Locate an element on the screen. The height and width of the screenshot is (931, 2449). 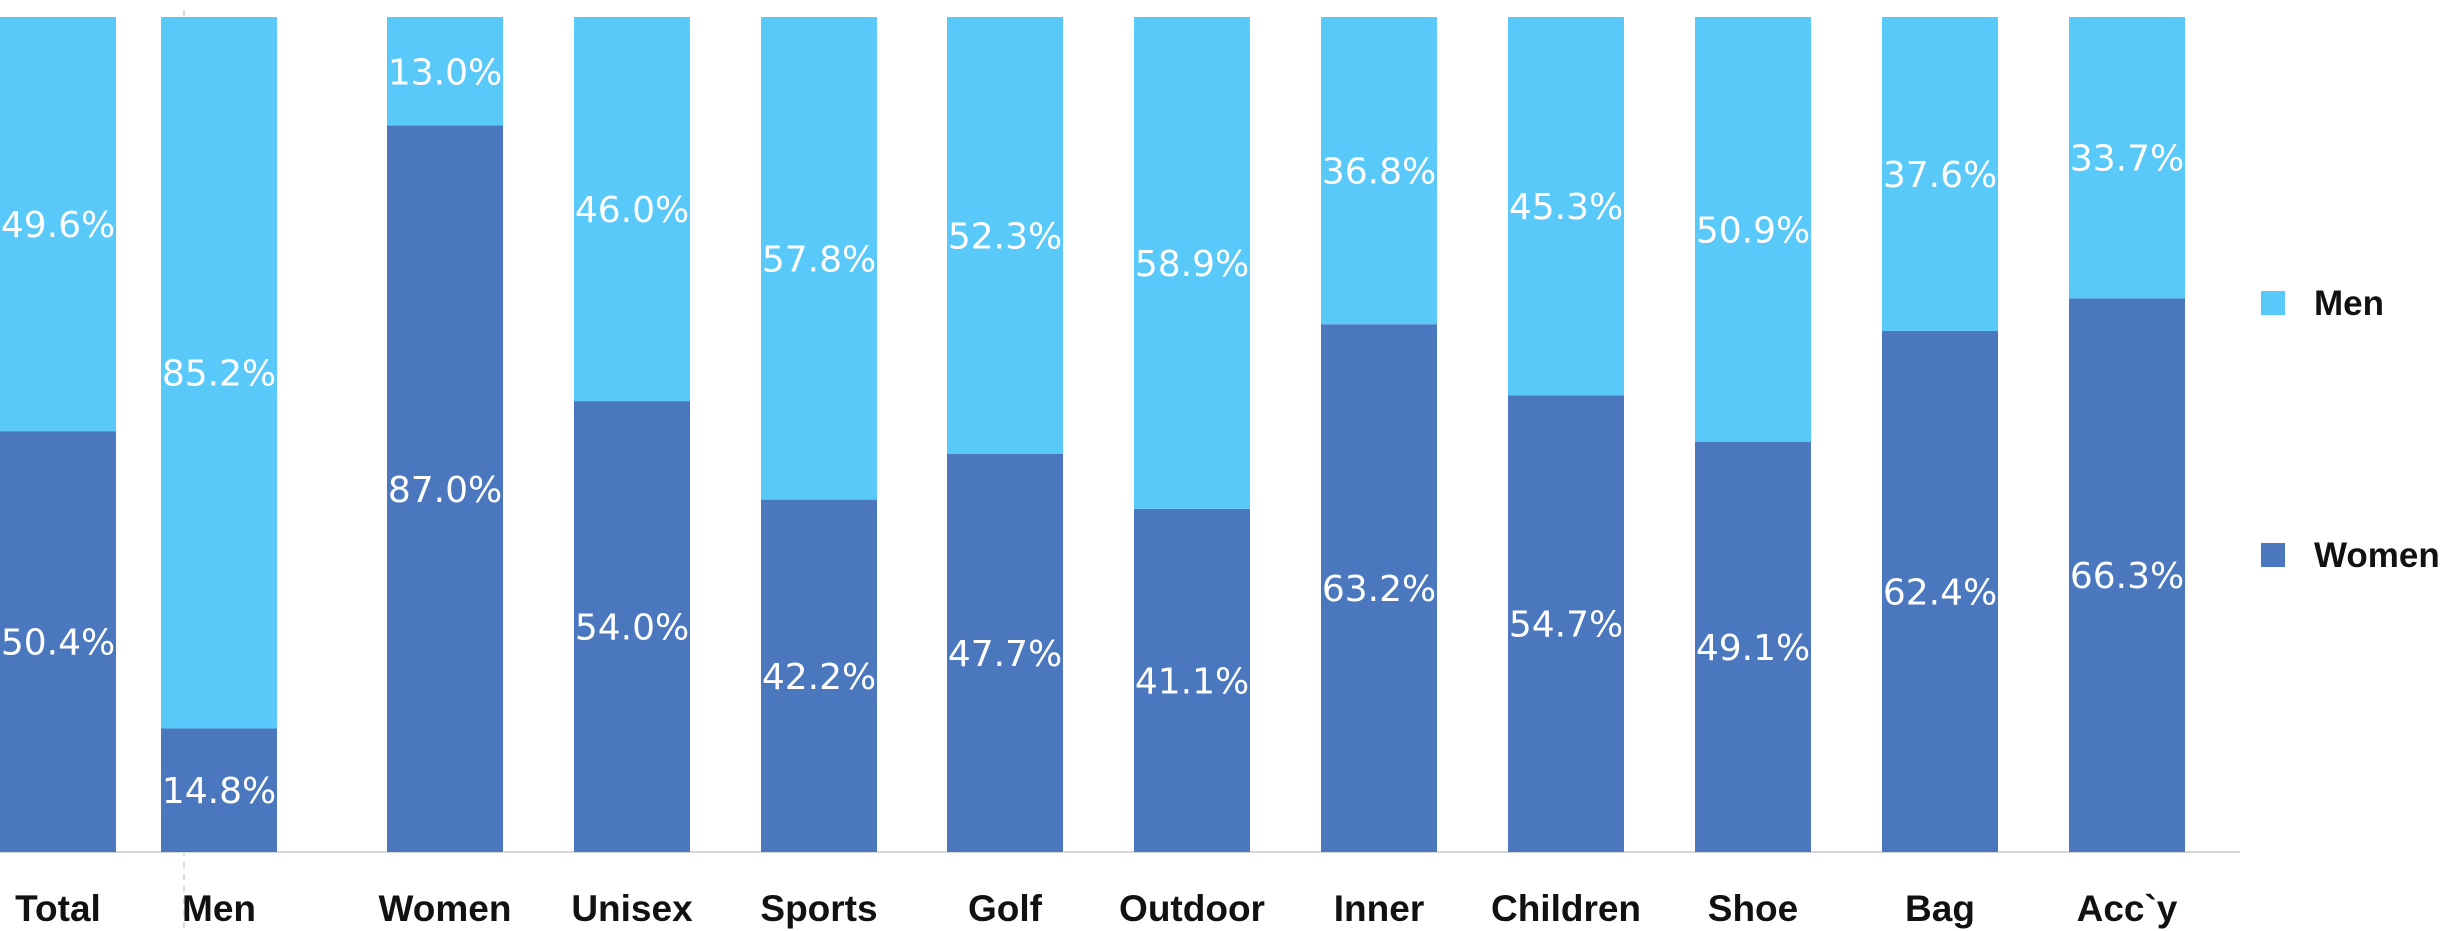
value-label-women-sports: 42.2% is located at coordinates (819, 677).